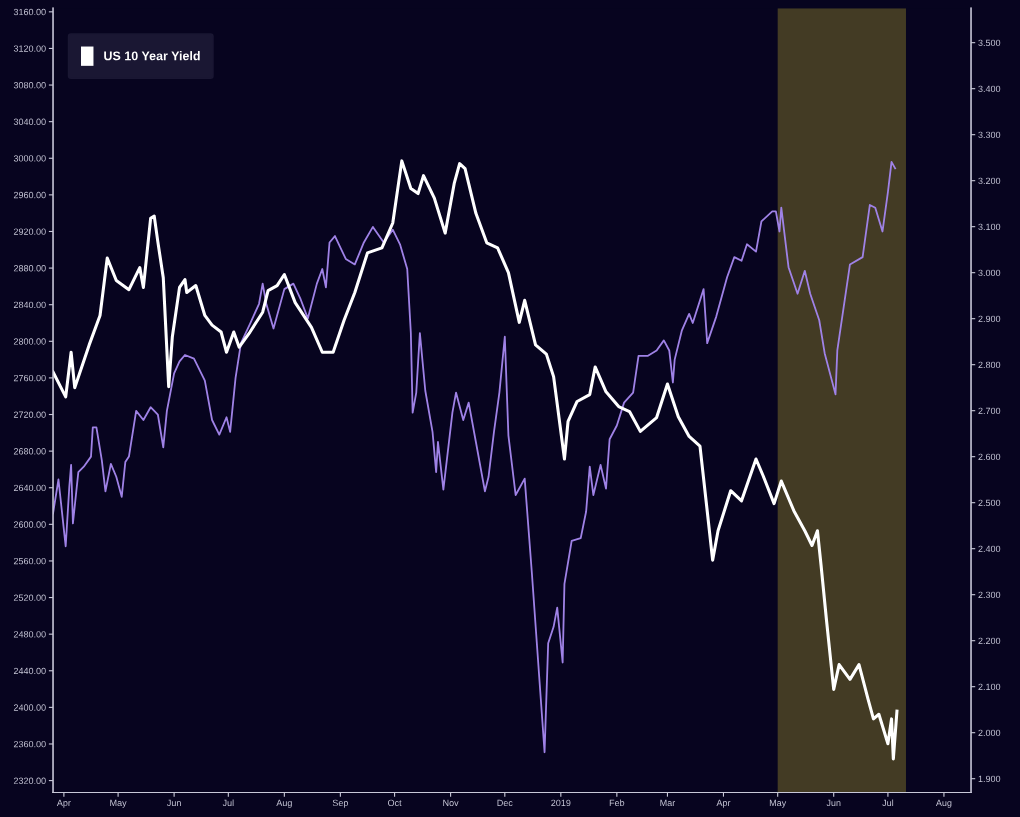  I want to click on x-tick-label: 2019, so click(561, 803).